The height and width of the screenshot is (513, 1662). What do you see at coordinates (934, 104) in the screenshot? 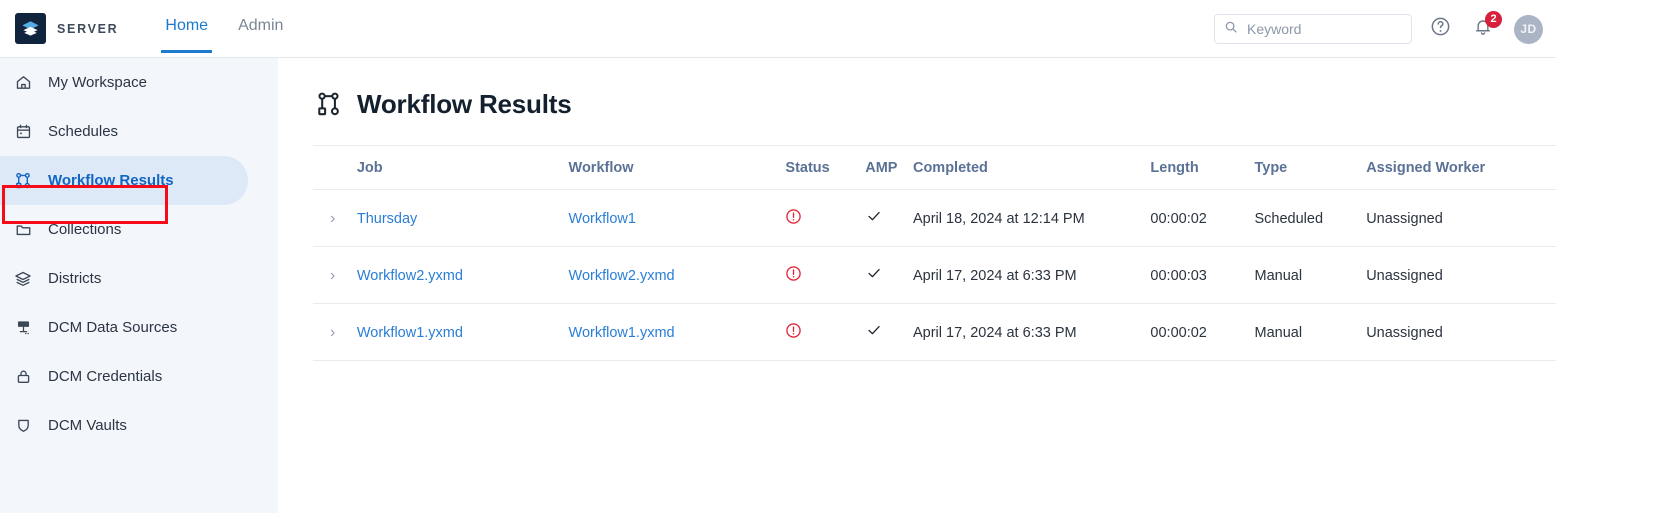
I see `page-header: Workflow Results` at bounding box center [934, 104].